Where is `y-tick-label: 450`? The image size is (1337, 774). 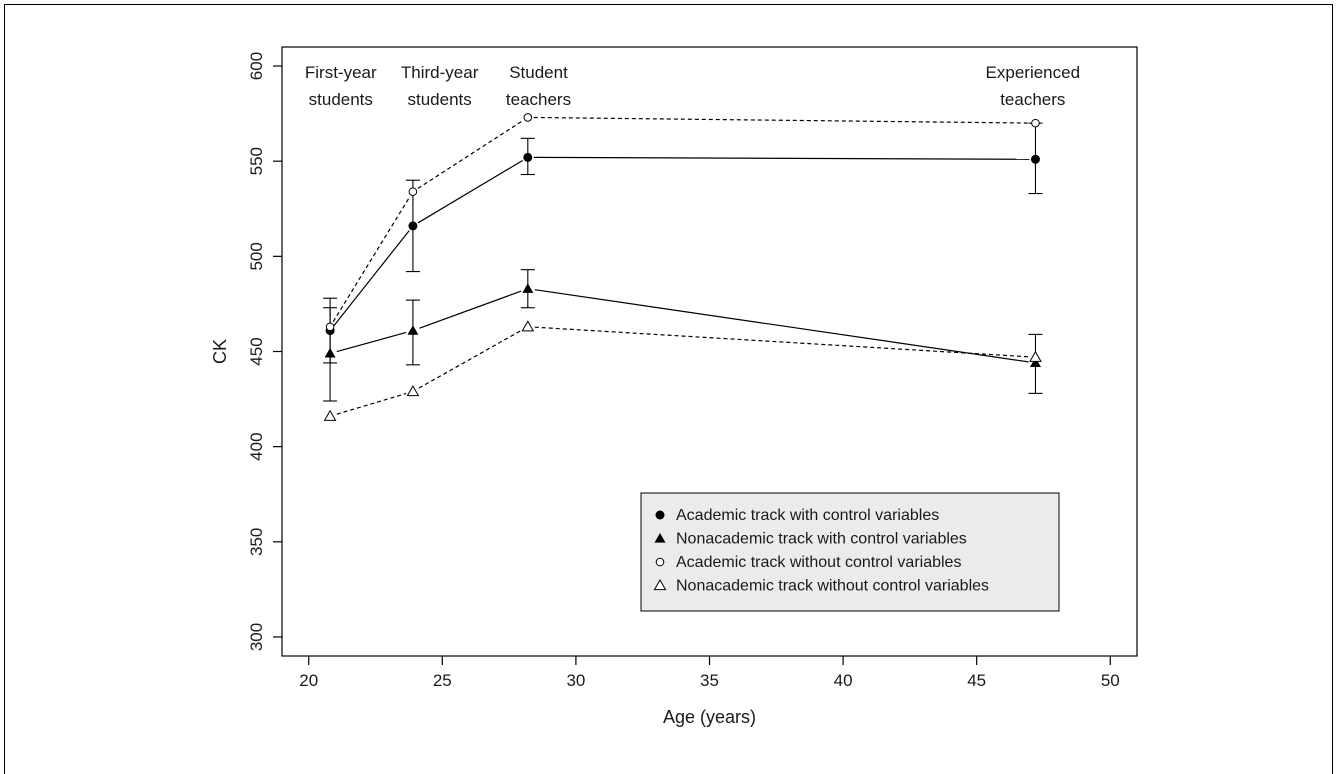 y-tick-label: 450 is located at coordinates (256, 351).